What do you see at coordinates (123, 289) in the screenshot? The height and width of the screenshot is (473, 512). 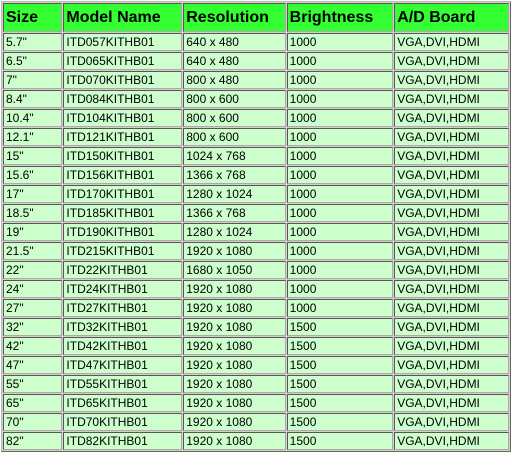 I see `table-cell: ITD24KITHB01` at bounding box center [123, 289].